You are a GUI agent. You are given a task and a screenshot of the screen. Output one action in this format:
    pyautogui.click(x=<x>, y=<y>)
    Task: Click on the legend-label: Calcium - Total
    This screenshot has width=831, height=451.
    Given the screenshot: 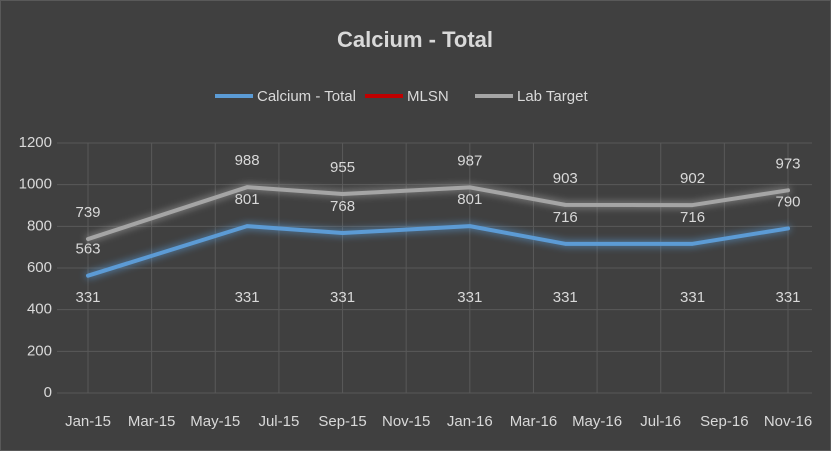 What is the action you would take?
    pyautogui.click(x=306, y=96)
    